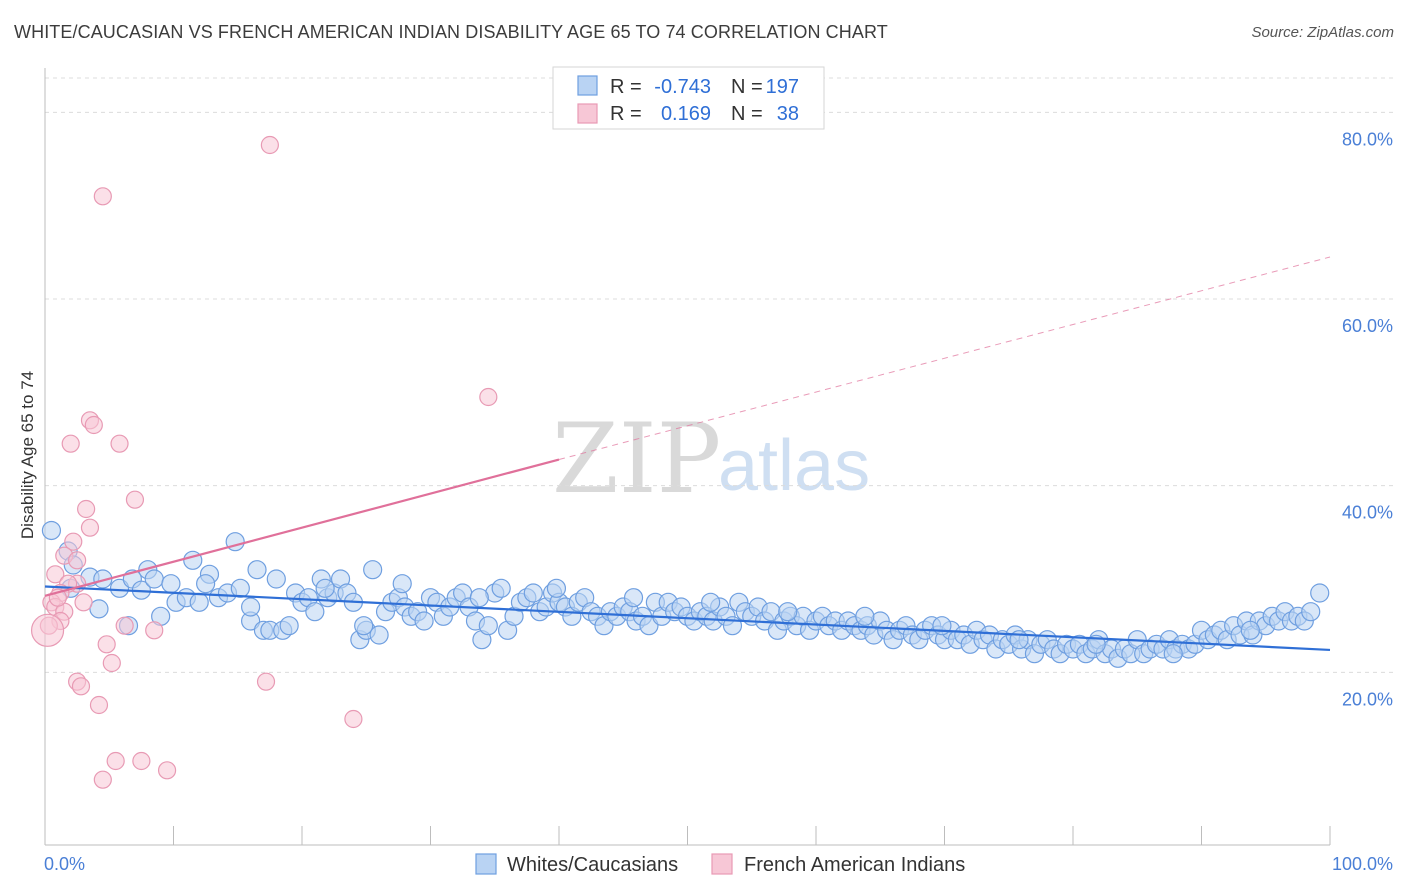  What do you see at coordinates (592, 865) in the screenshot?
I see `bottom-legend-label-whites: Whites/Caucasians` at bounding box center [592, 865].